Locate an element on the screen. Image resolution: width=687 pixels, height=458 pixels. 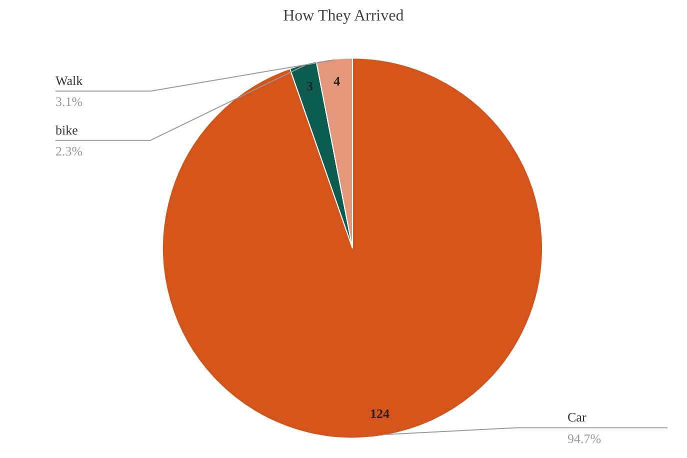
chart-title: How They Arrived is located at coordinates (343, 16).